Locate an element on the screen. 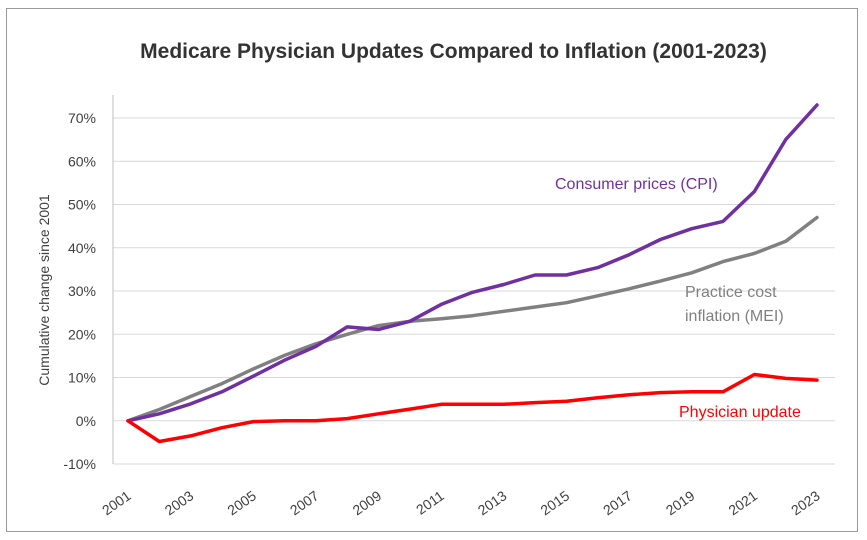  x-tick-label: 2009 is located at coordinates (367, 502).